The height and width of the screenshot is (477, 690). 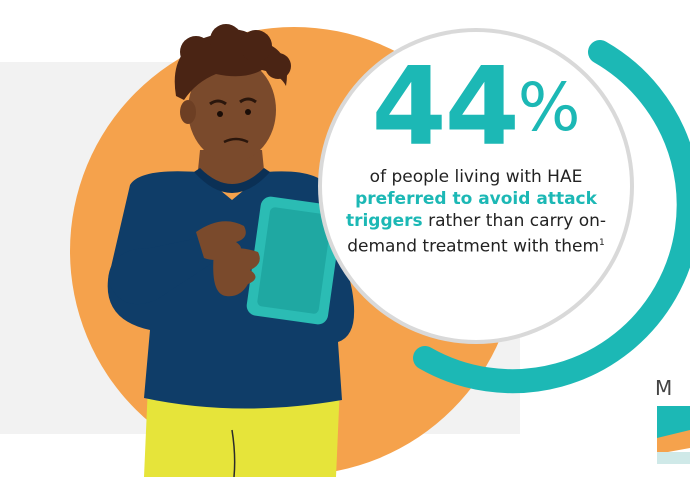 I want to click on corner-heading-fragment: M, so click(x=664, y=388).